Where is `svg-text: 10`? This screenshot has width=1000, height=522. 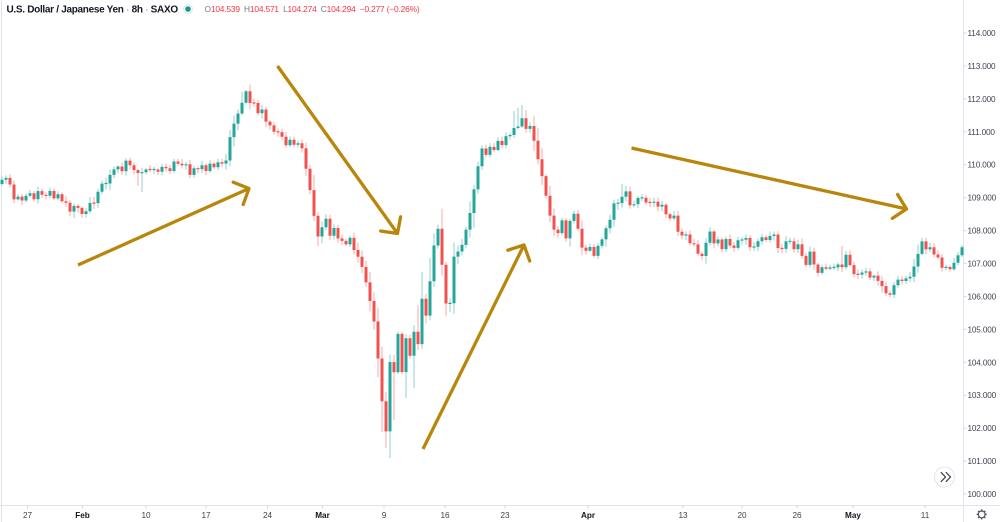
svg-text: 10 is located at coordinates (146, 515).